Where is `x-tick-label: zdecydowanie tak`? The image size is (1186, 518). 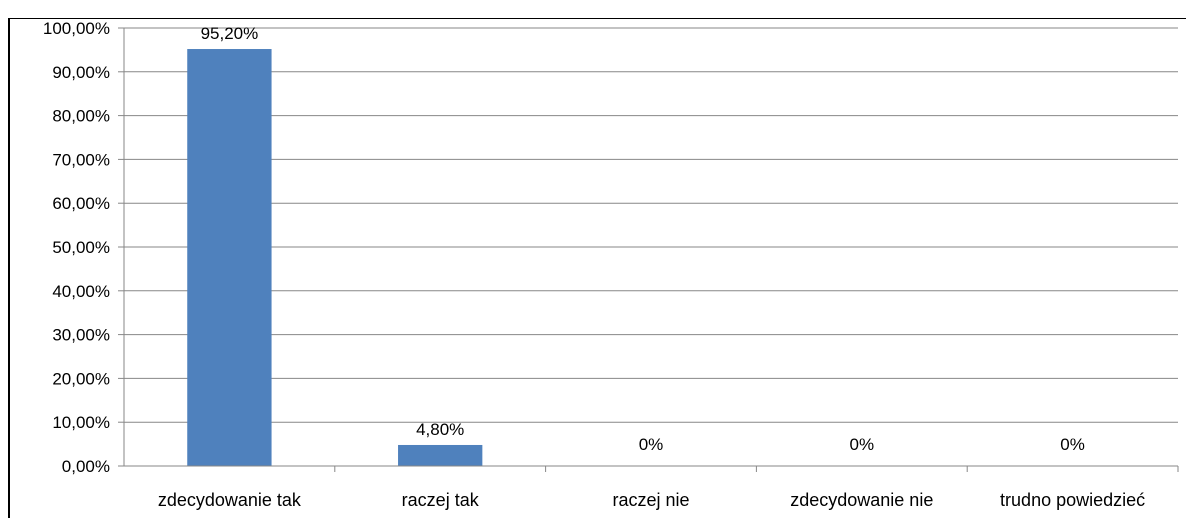 x-tick-label: zdecydowanie tak is located at coordinates (230, 500).